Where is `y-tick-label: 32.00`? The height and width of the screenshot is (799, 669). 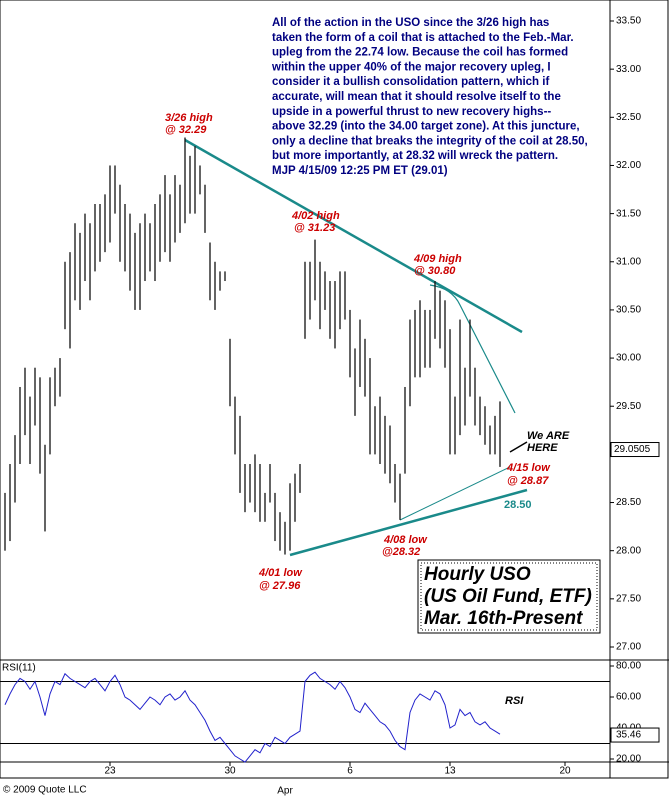 y-tick-label: 32.00 is located at coordinates (628, 165).